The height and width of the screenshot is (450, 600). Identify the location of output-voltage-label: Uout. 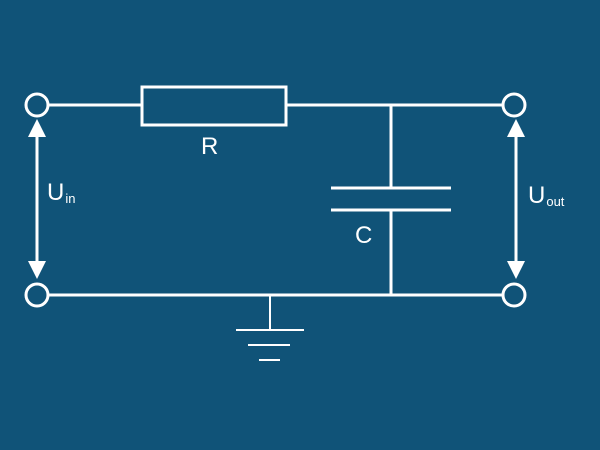
(546, 195).